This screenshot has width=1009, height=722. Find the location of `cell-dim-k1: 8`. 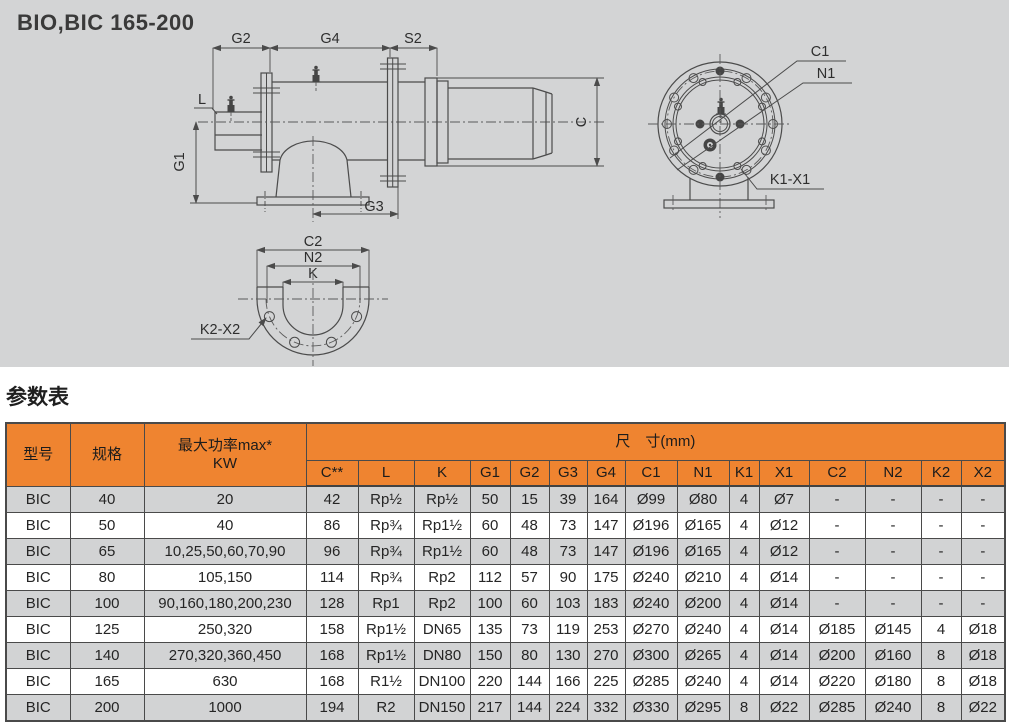

cell-dim-k1: 8 is located at coordinates (744, 708).